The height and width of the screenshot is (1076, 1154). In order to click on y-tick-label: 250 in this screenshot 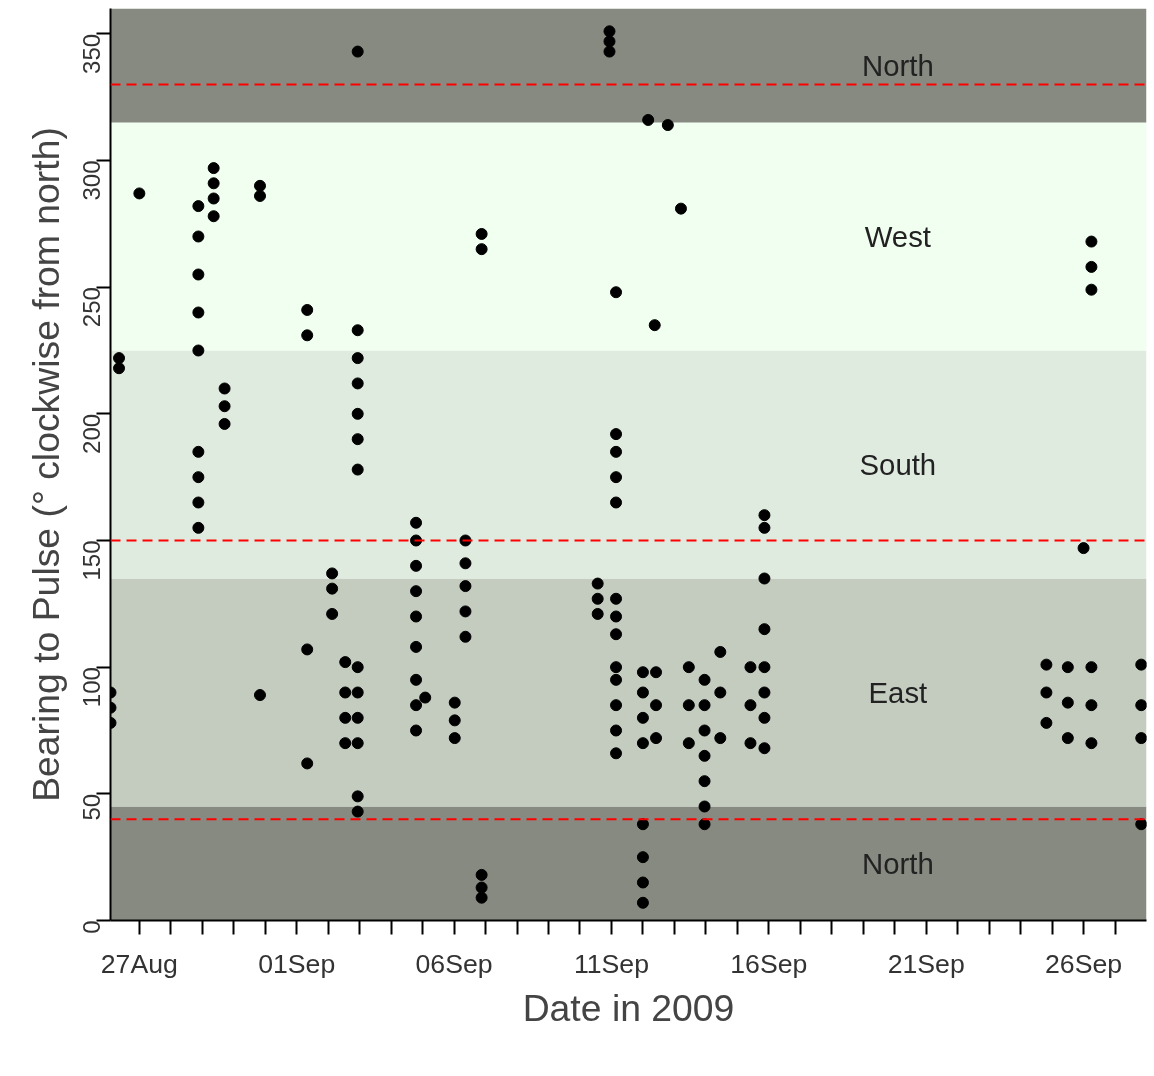, I will do `click(91, 307)`.